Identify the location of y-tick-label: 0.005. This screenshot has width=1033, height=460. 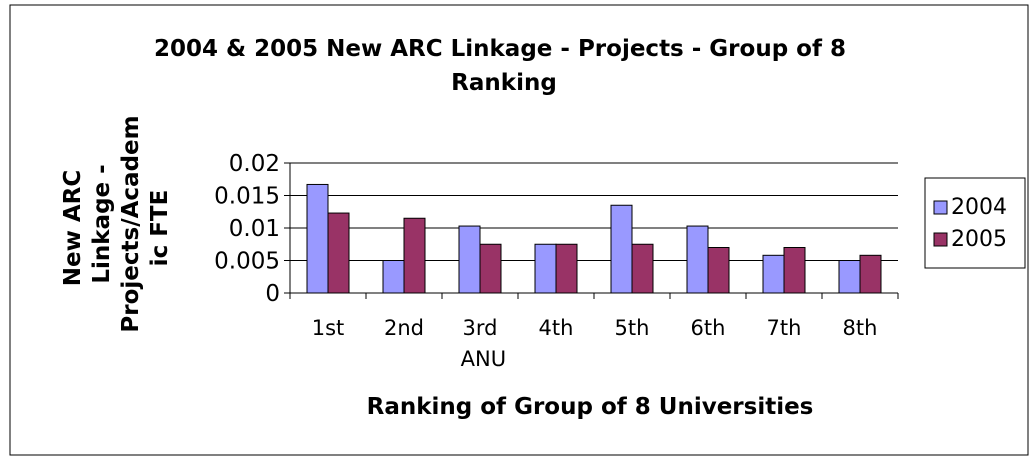
(247, 262).